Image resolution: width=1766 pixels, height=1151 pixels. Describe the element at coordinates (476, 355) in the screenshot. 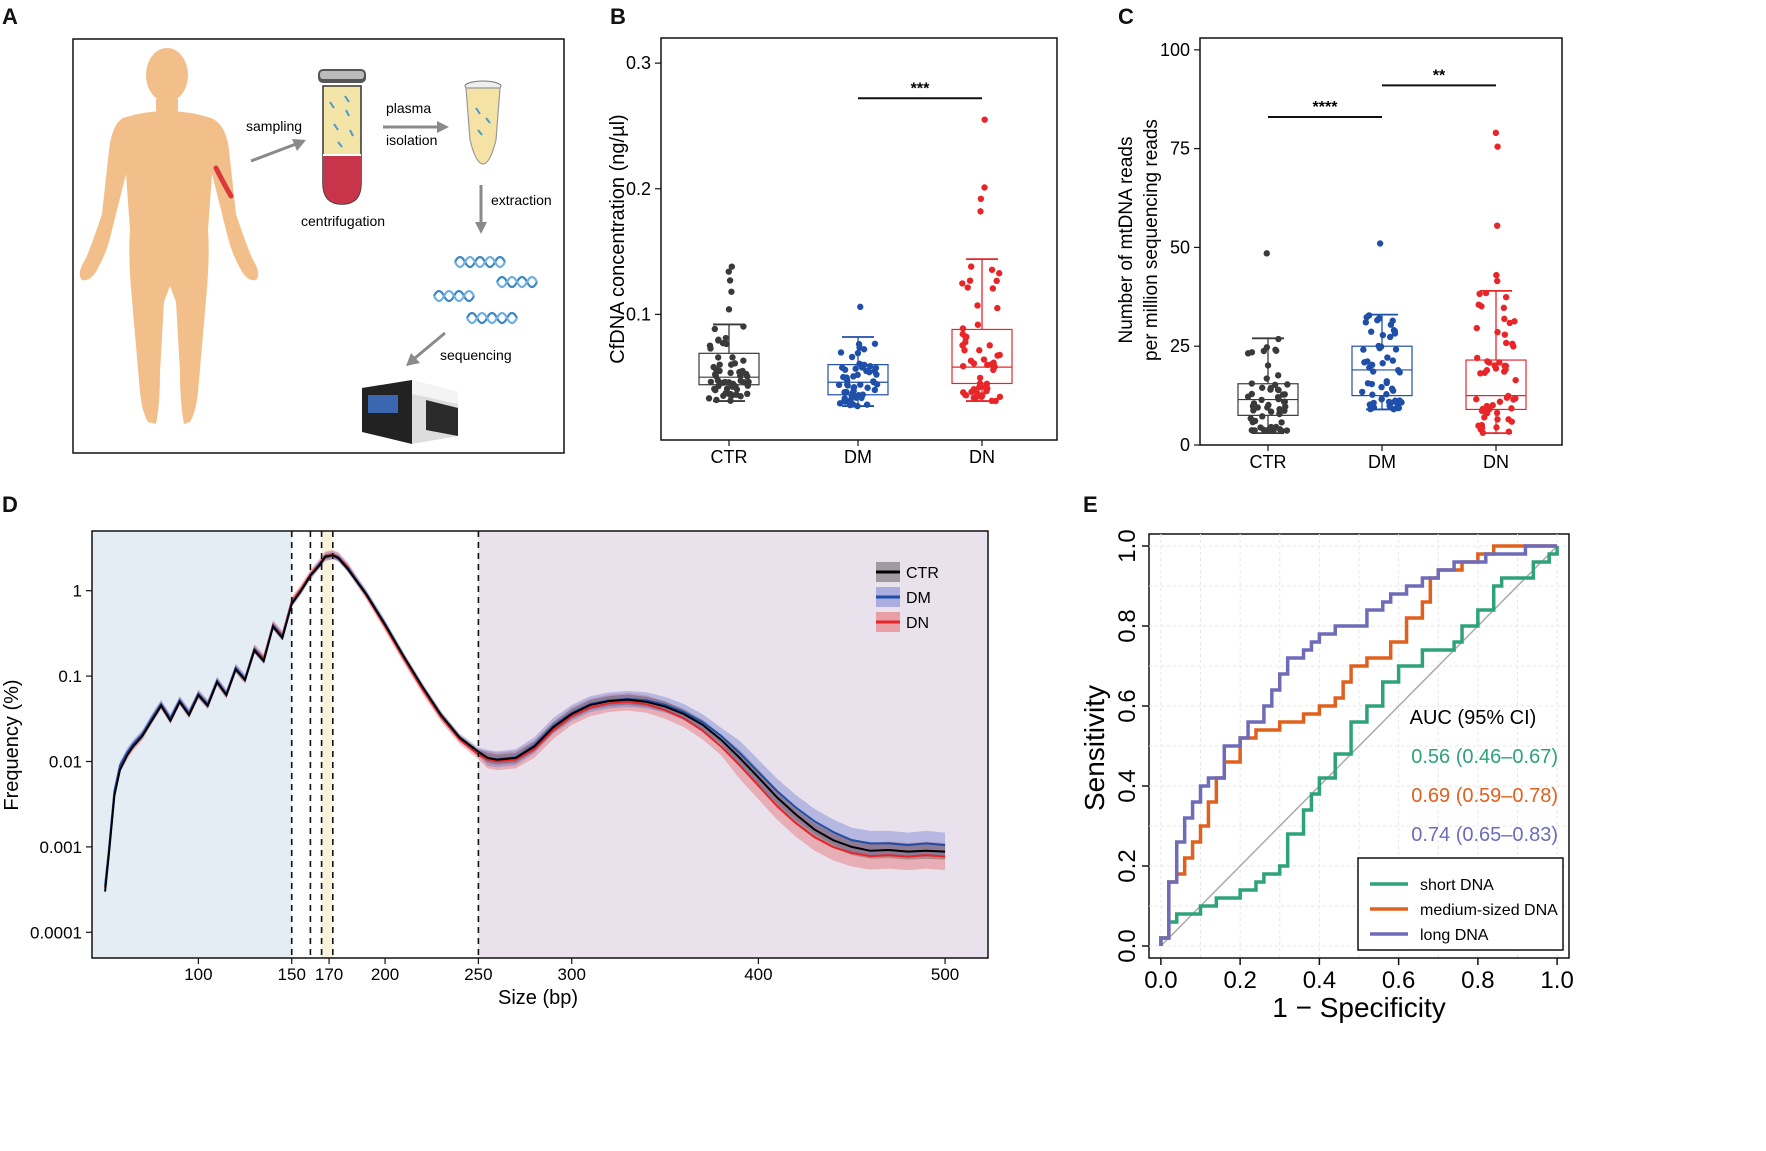

I see `label-sequencing: sequencing` at that location.